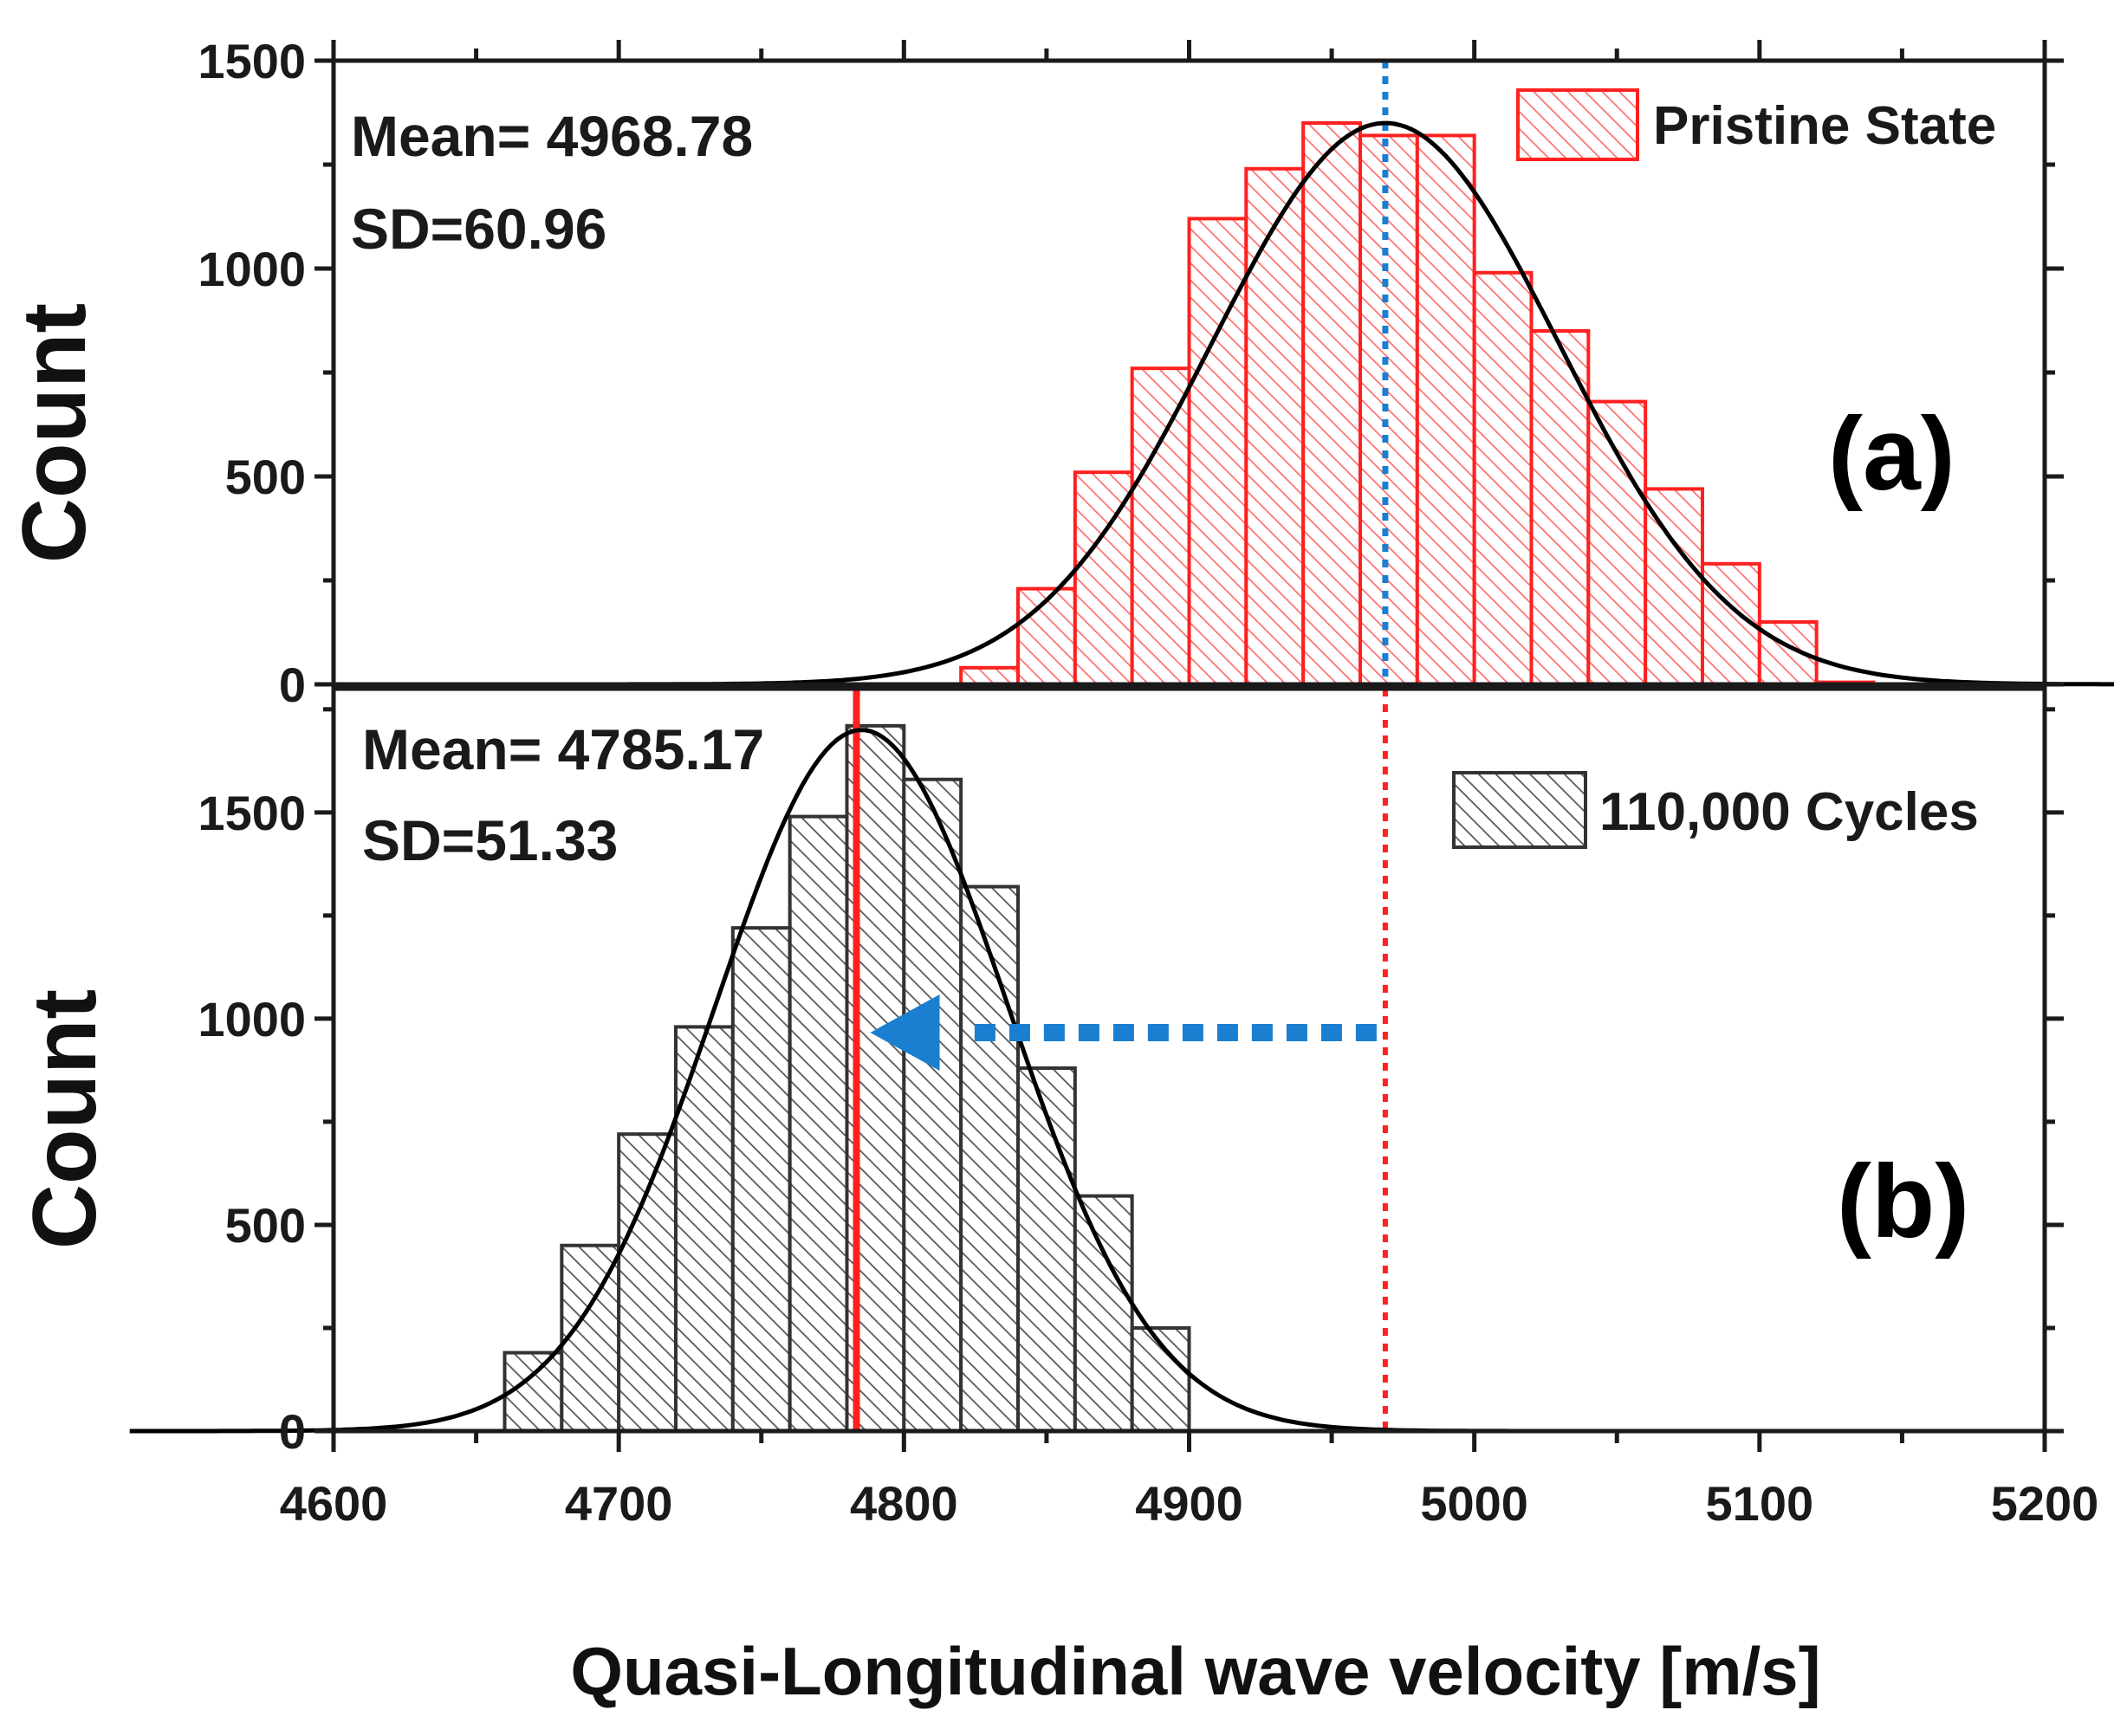 The image size is (2114, 1736). I want to click on panel-a-y-tick-label: 500, so click(265, 477).